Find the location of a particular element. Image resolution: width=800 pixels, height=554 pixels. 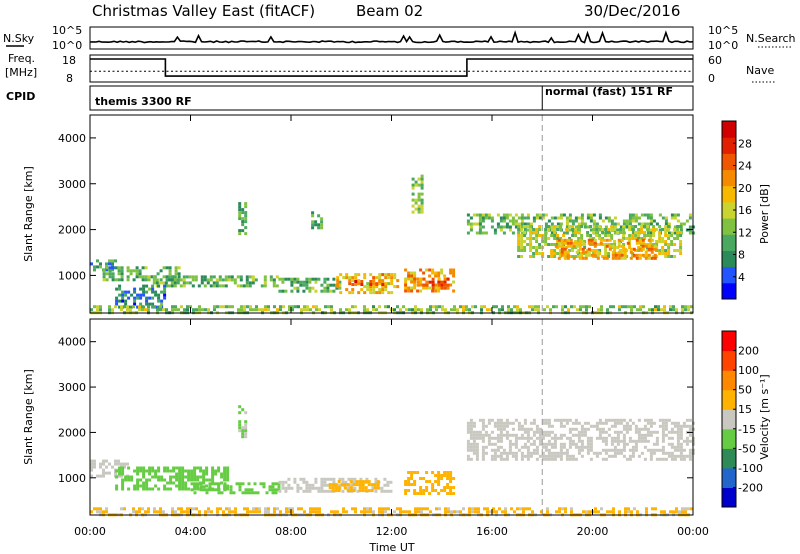

freq-ytick-top: 18 is located at coordinates (69, 60).